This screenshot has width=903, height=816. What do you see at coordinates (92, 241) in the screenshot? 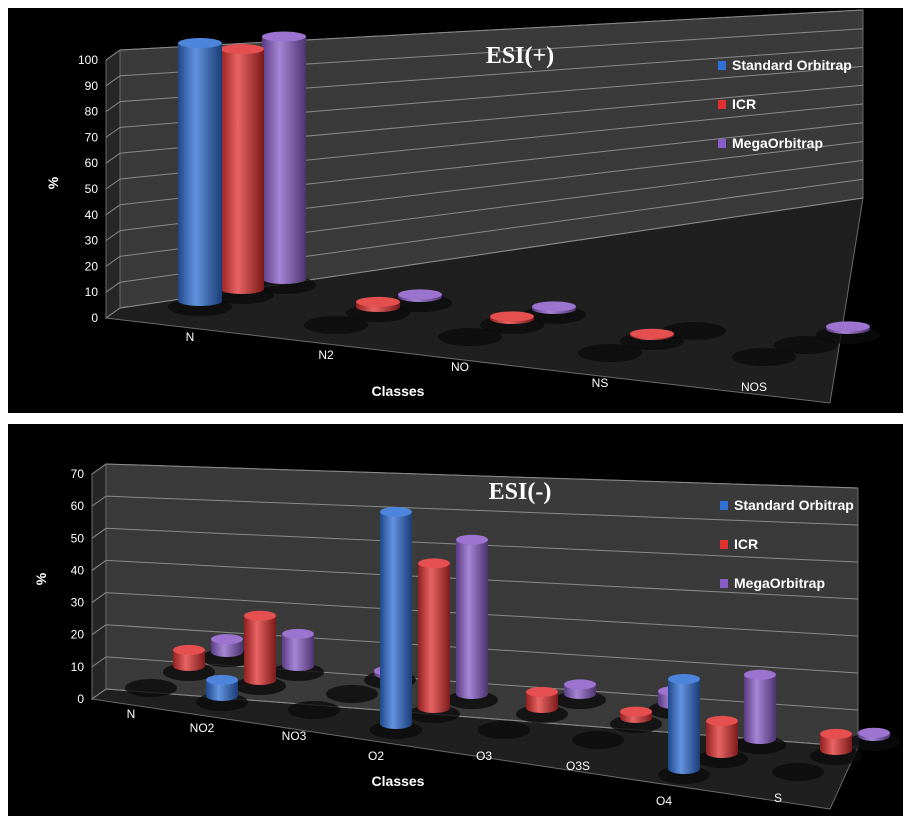
I see `y-tick-label: 30` at bounding box center [92, 241].